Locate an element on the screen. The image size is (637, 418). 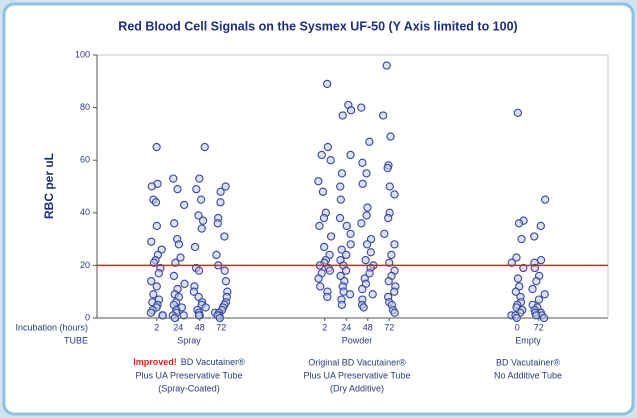
tube-text: BD Vacutainer® is located at coordinates (213, 362).